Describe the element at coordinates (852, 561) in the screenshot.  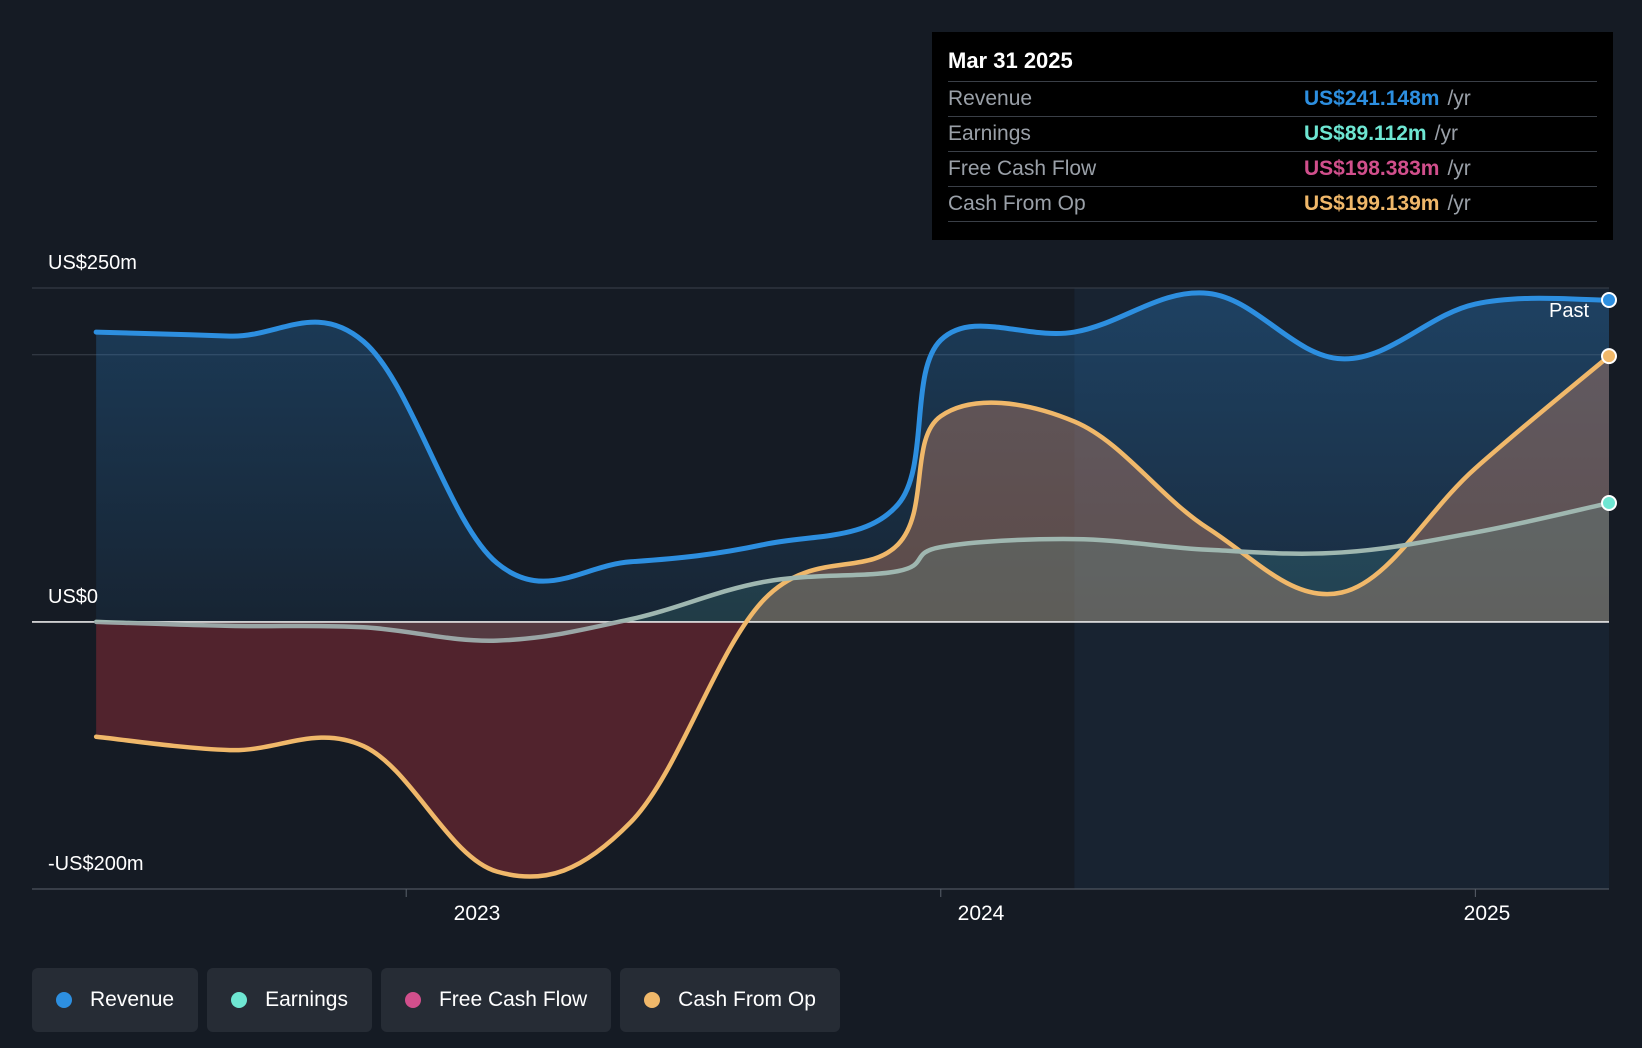
I see `earnings-line-muted` at that location.